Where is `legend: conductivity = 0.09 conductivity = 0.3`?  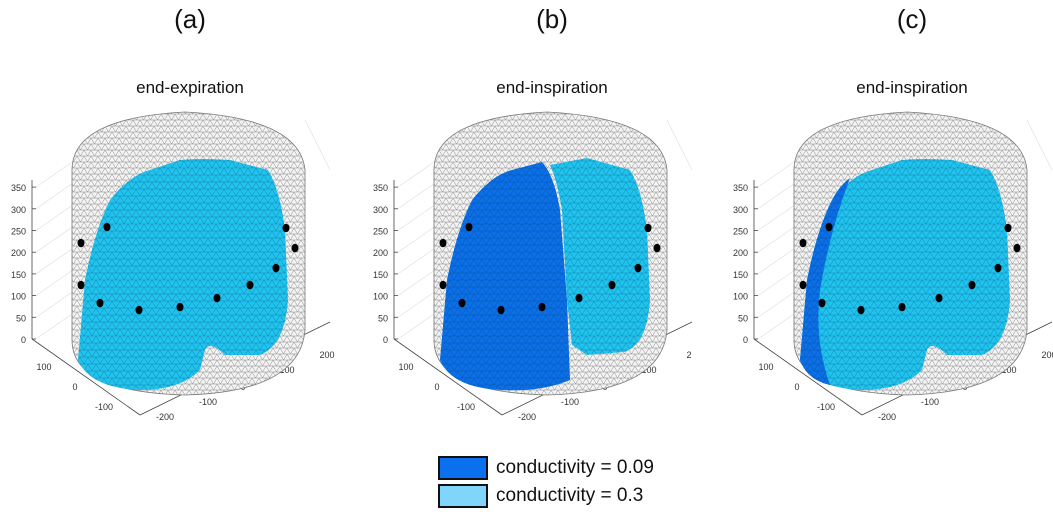
legend: conductivity = 0.09 conductivity = 0.3 is located at coordinates (546, 482).